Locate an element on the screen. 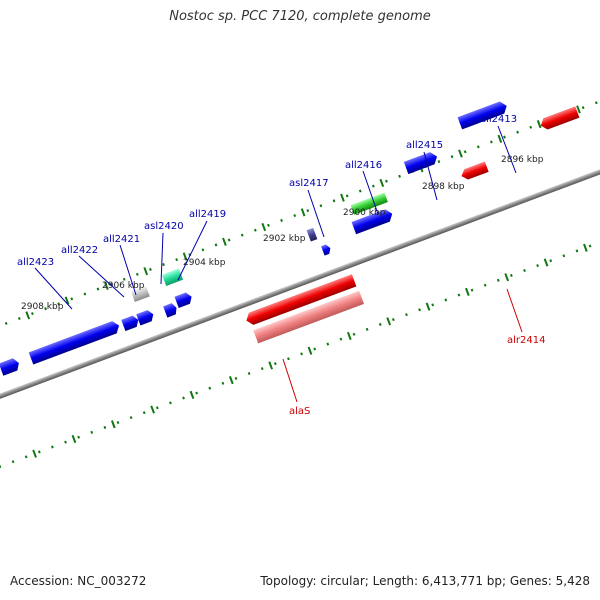  gene-asl2420-arrow is located at coordinates (170, 310).